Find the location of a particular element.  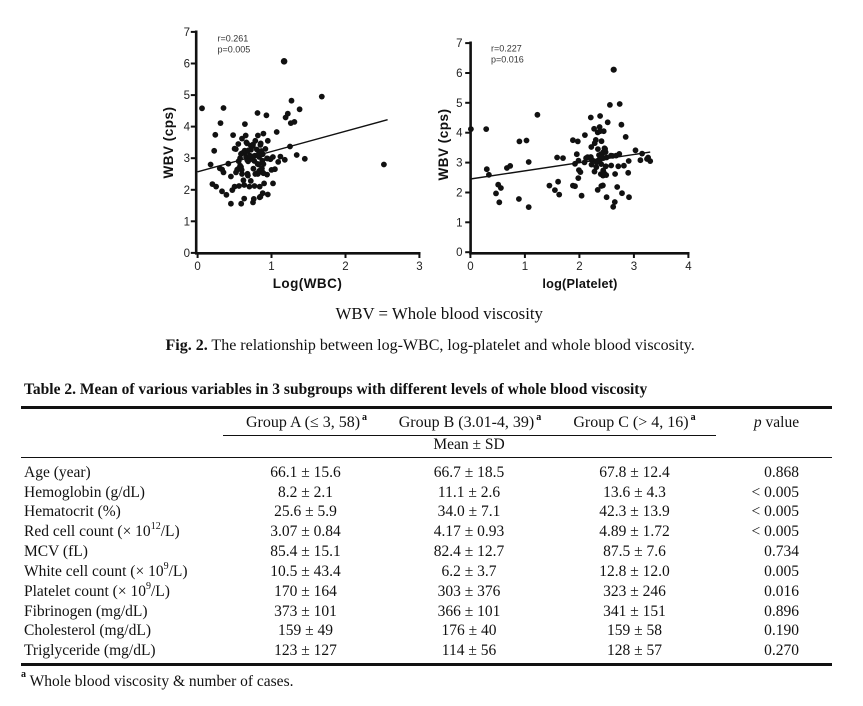

svg-text: r=0.261 is located at coordinates (233, 39).